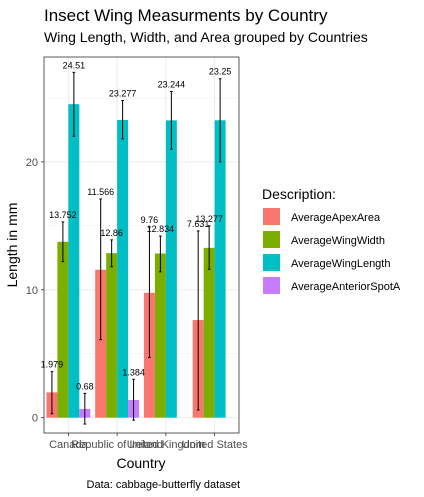 This screenshot has height=497, width=424. What do you see at coordinates (161, 229) in the screenshot?
I see `data-label: 12.834` at bounding box center [161, 229].